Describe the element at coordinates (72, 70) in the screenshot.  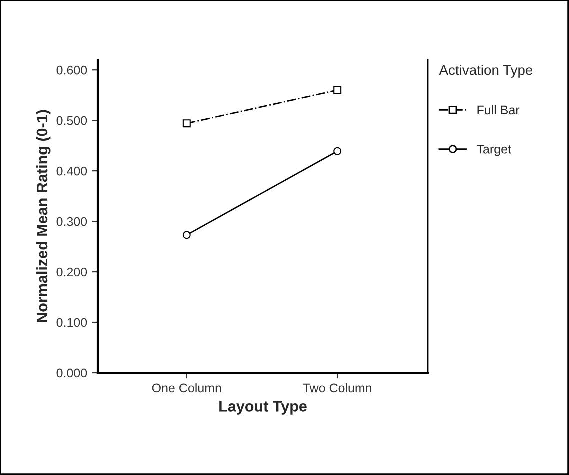
I see `y-tick-label: 0.600` at that location.